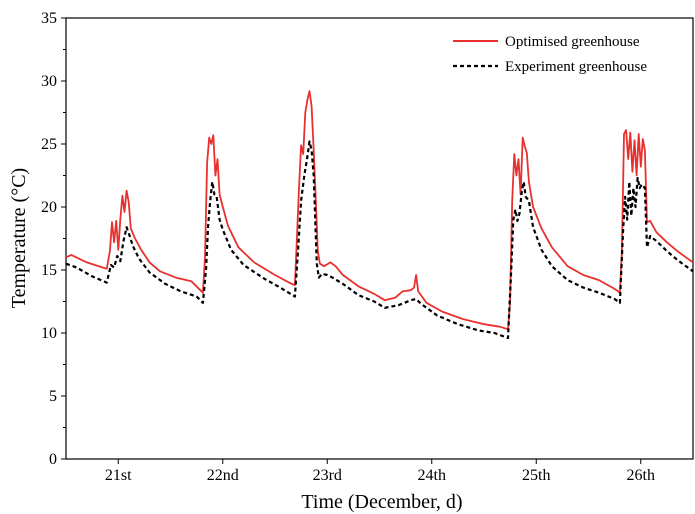 This screenshot has width=695, height=514. I want to click on x-tick-label: 22nd, so click(223, 475).